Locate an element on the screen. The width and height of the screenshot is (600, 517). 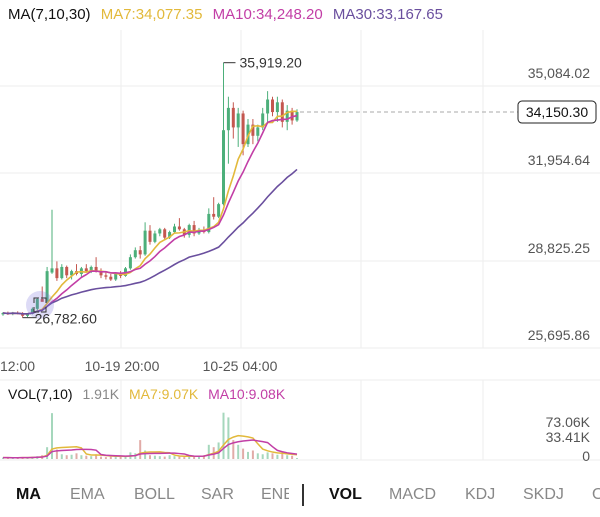
current-price-label: 34,150.30 is located at coordinates (557, 112).